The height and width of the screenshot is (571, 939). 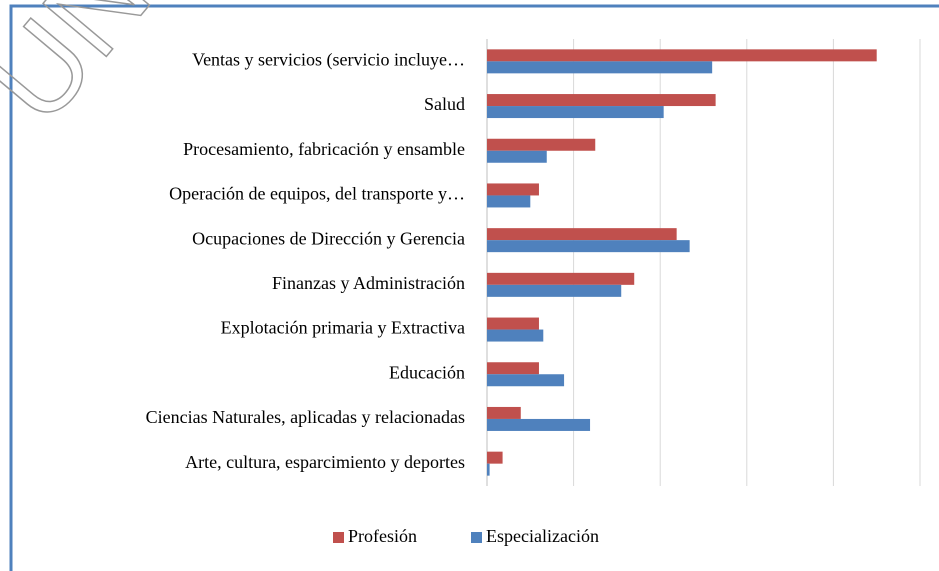 I want to click on y-tick-label: Finanzas y Administración, so click(x=368, y=283).